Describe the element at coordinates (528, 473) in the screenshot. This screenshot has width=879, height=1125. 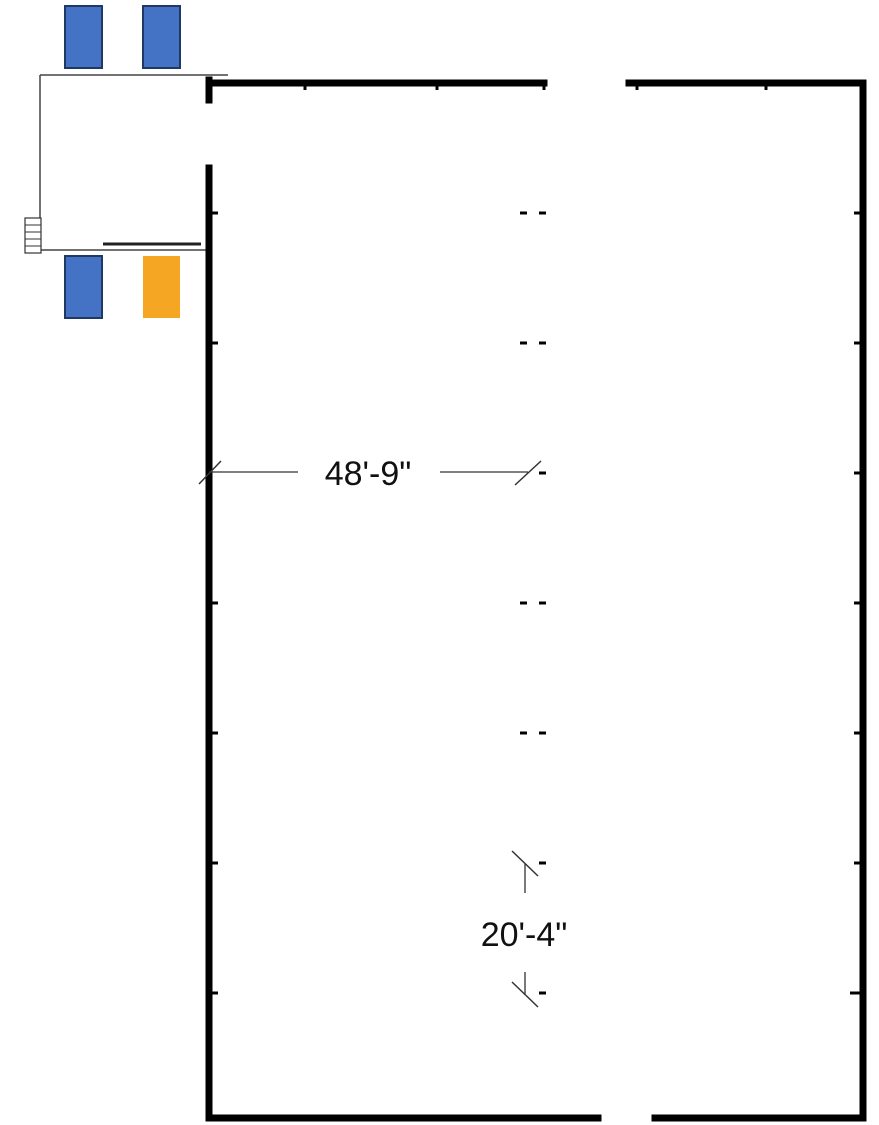
I see `width-dimension-slash-right` at that location.